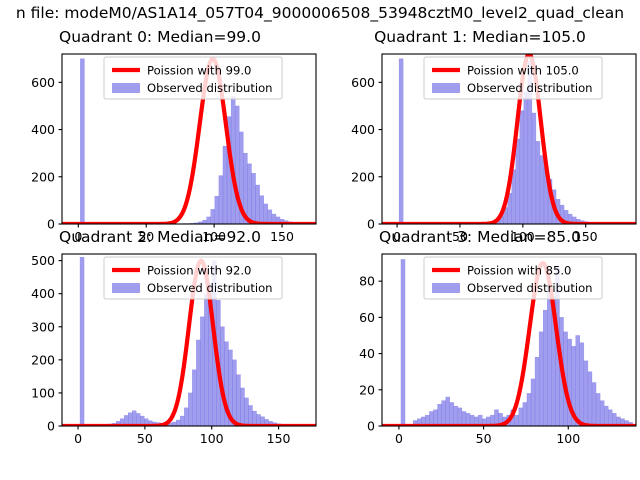 This screenshot has height=480, width=640. What do you see at coordinates (43, 176) in the screenshot?
I see `y-tick-label: 200` at bounding box center [43, 176].